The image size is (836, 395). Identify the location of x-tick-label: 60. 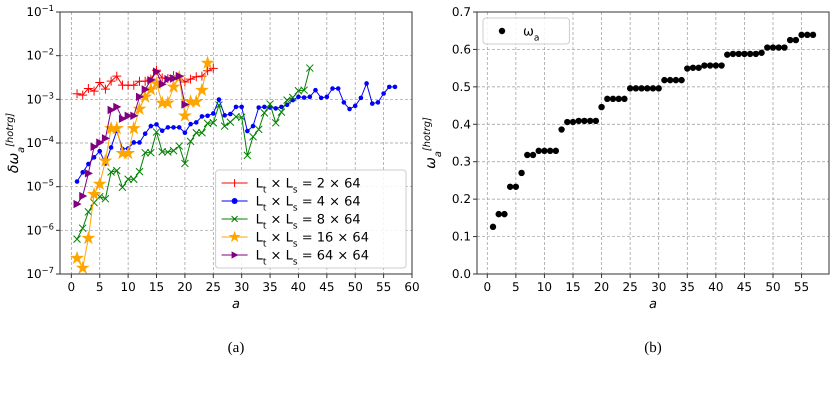
(412, 287).